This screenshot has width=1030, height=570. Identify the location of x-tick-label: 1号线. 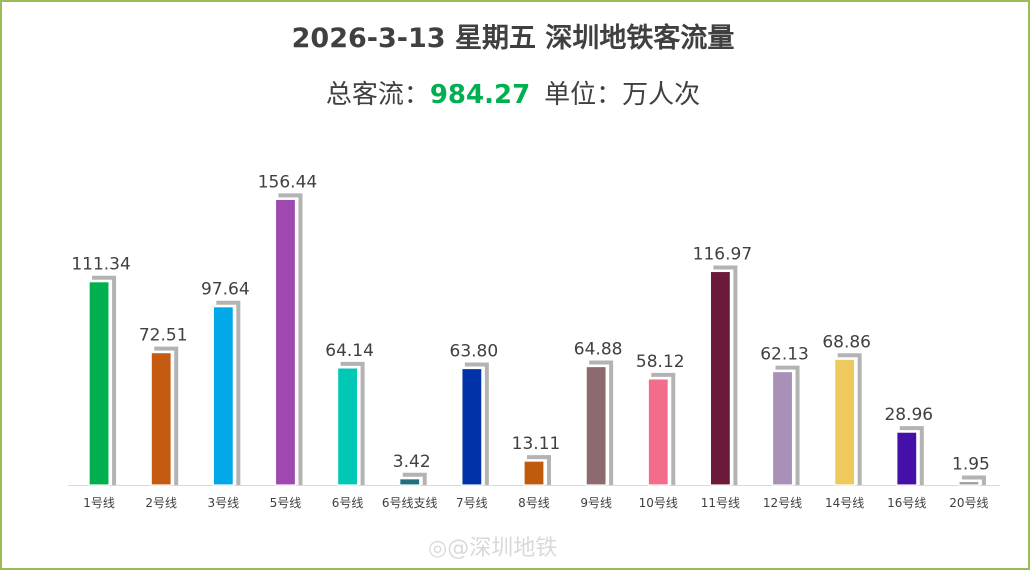
(99, 503).